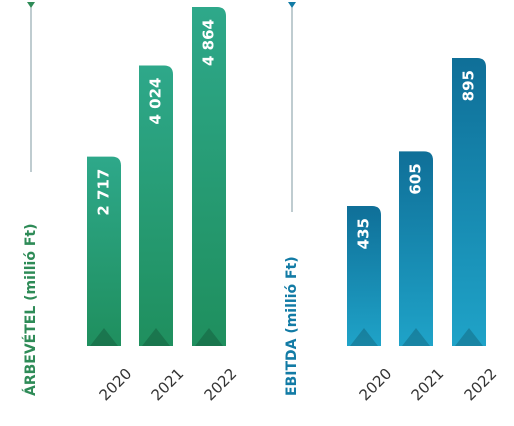  What do you see at coordinates (469, 202) in the screenshot?
I see `ebitda-bar-2022` at bounding box center [469, 202].